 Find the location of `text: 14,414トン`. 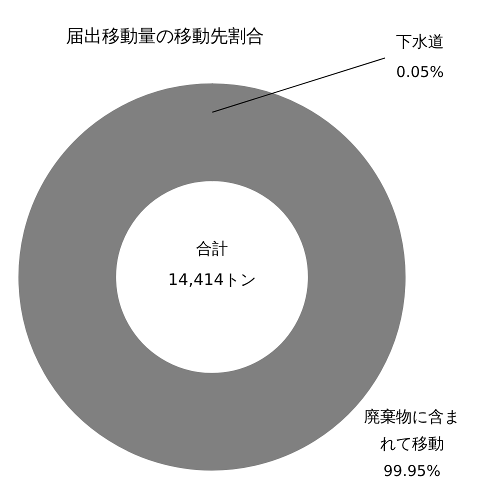

text: 14,414トン is located at coordinates (212, 279).